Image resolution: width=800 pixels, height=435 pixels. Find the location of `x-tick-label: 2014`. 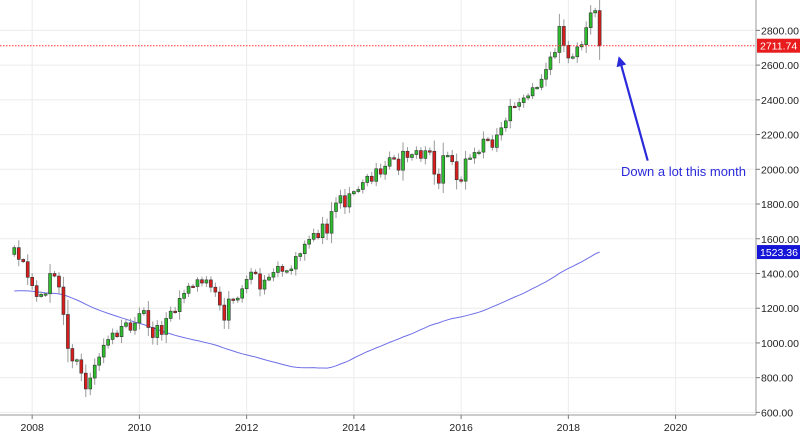

x-tick-label: 2014 is located at coordinates (354, 428).